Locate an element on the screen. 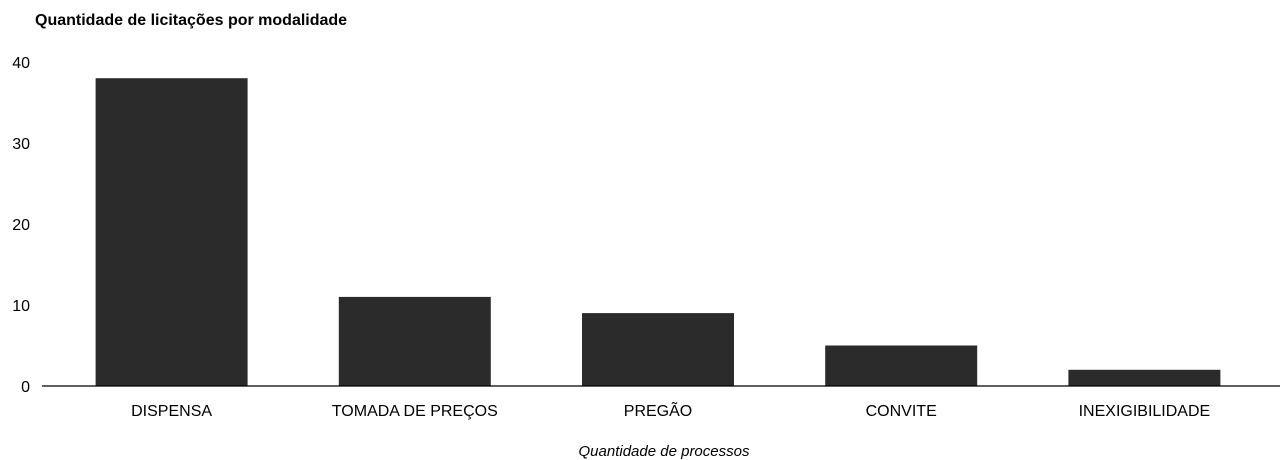 This screenshot has width=1284, height=460. bar-dispensa is located at coordinates (171, 232).